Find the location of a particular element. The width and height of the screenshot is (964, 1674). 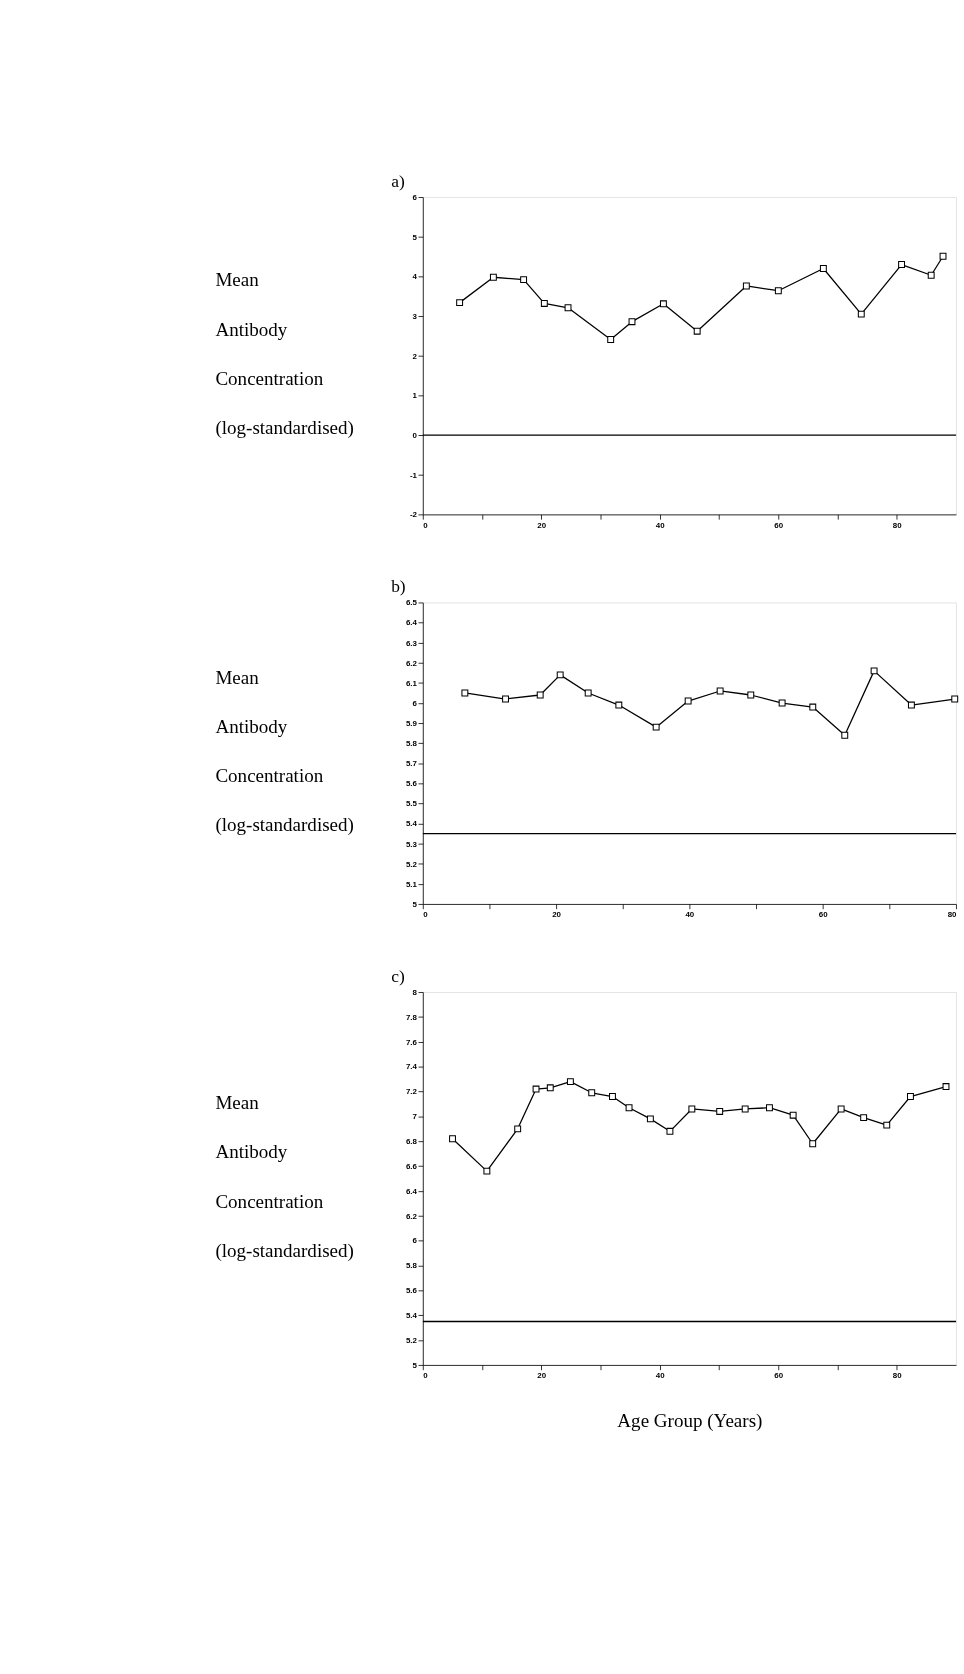

y-tick-label: 8 is located at coordinates (415, 992).